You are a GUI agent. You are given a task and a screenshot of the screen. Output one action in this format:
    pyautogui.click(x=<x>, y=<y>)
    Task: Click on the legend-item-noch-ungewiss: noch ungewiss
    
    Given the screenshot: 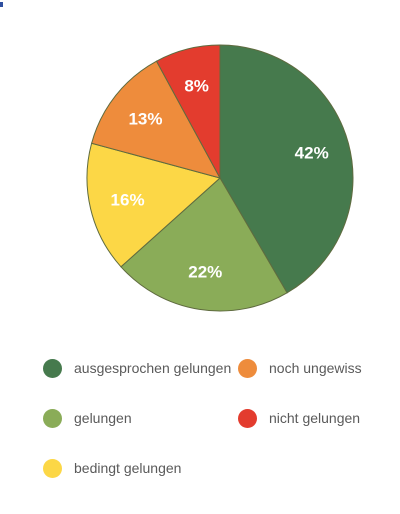 What is the action you would take?
    pyautogui.click(x=300, y=368)
    